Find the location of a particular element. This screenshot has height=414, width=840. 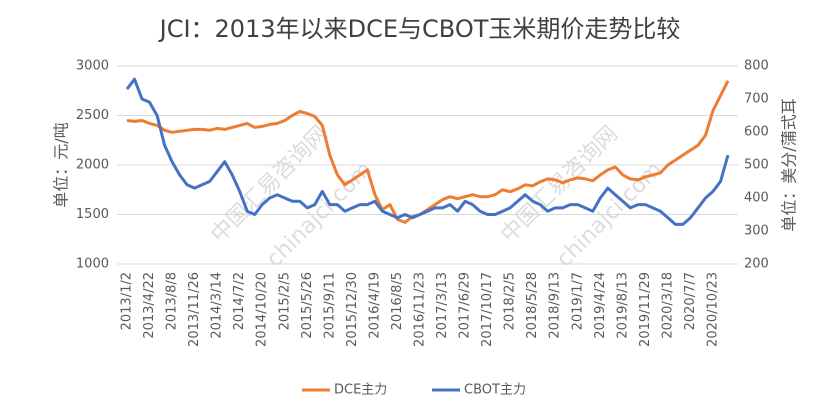

x-tick-label: 2020/3/18 is located at coordinates (667, 305).